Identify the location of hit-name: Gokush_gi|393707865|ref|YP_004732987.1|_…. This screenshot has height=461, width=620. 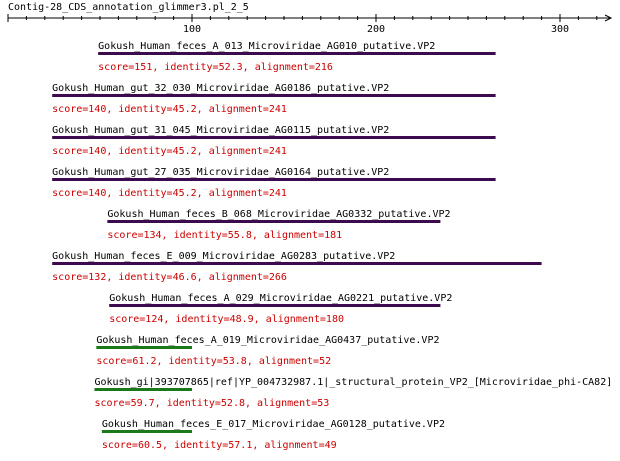
(353, 382).